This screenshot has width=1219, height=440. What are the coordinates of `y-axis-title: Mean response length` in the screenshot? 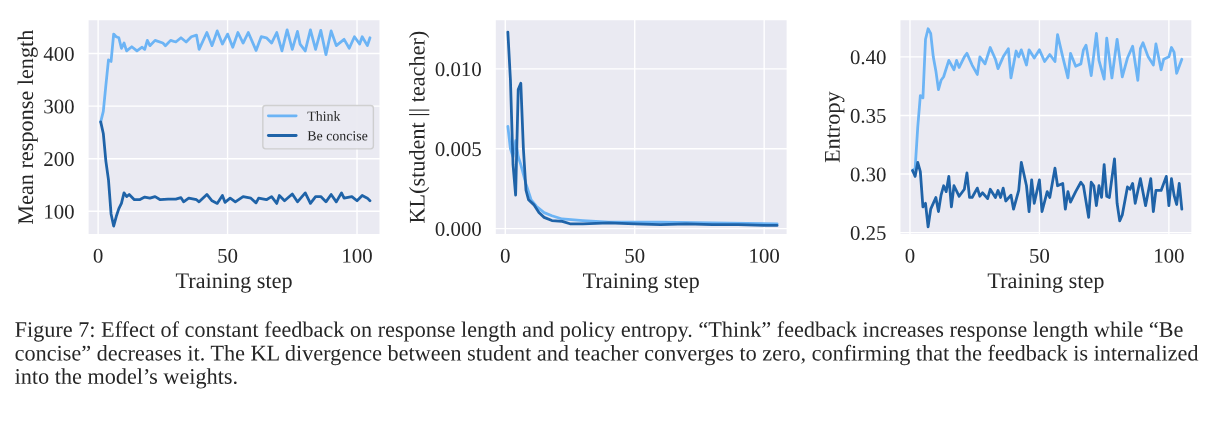 It's located at (27, 127).